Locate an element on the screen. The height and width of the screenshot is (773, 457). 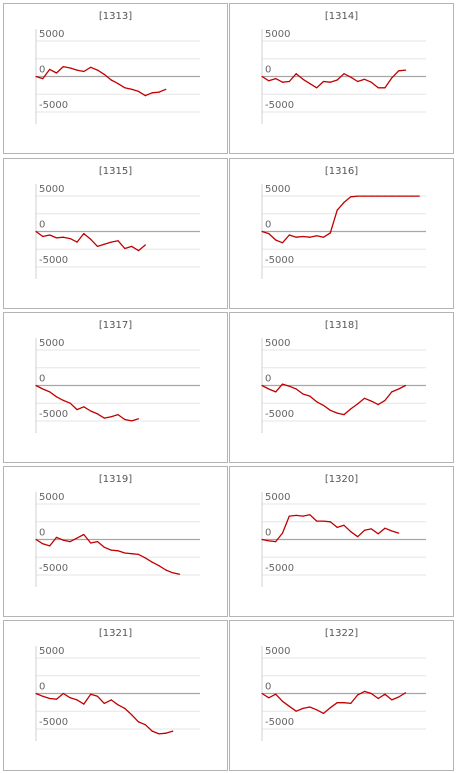
chart-title: [1316] is located at coordinates (341, 171).